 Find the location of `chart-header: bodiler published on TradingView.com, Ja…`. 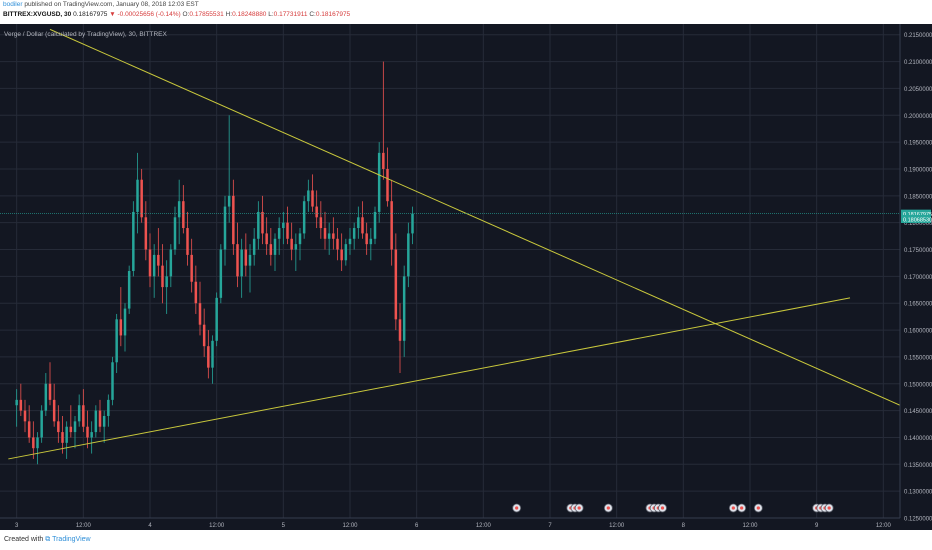

chart-header: bodiler published on TradingView.com, Ja… is located at coordinates (466, 12).